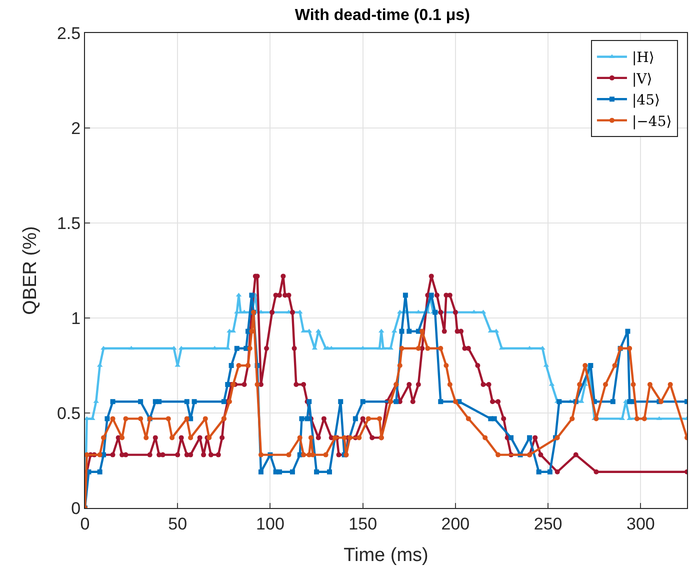 This screenshot has width=689, height=580. What do you see at coordinates (76, 318) in the screenshot?
I see `y-tick-label: 1` at bounding box center [76, 318].